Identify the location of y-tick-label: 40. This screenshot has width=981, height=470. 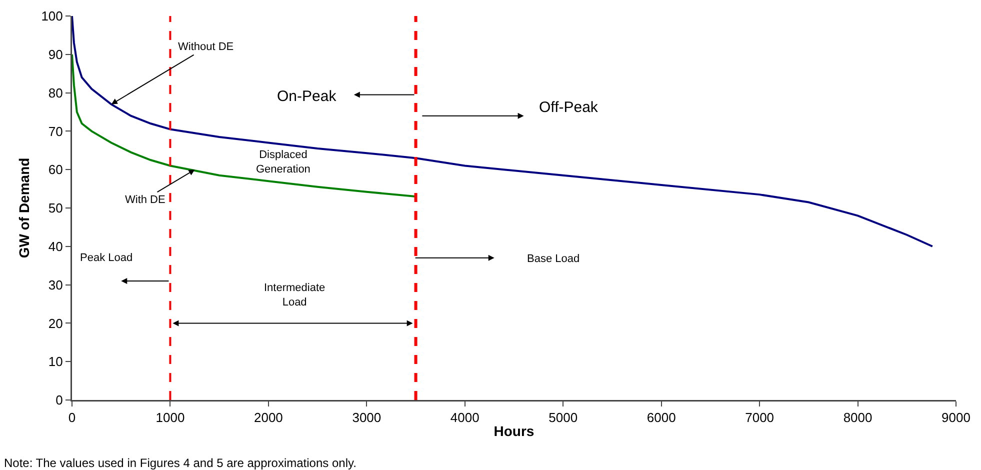
(55, 246).